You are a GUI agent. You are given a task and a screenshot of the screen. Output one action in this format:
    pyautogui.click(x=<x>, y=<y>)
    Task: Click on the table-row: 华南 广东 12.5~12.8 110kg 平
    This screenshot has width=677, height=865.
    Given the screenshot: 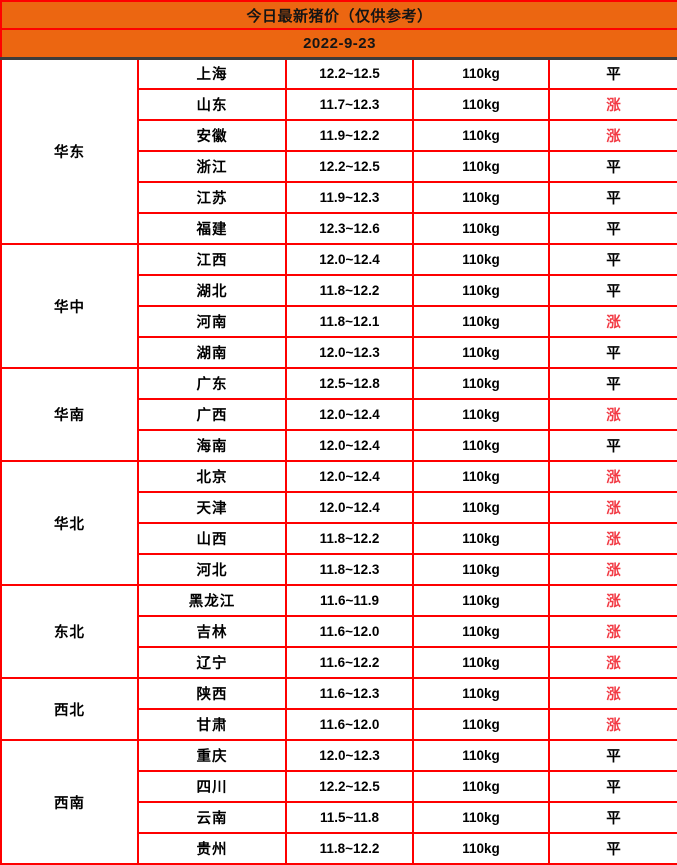 What is the action you would take?
    pyautogui.click(x=338, y=414)
    